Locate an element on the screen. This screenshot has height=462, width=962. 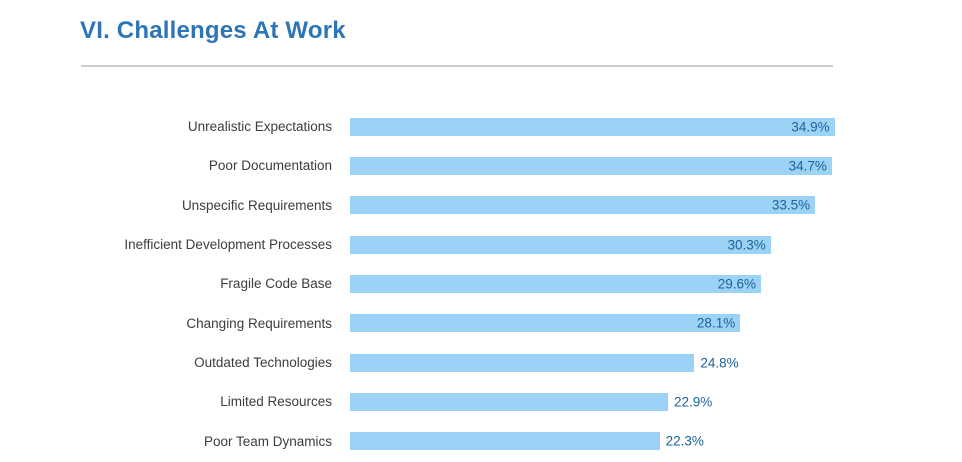
chart-row: Fragile Code Base 29.6% is located at coordinates (480, 283).